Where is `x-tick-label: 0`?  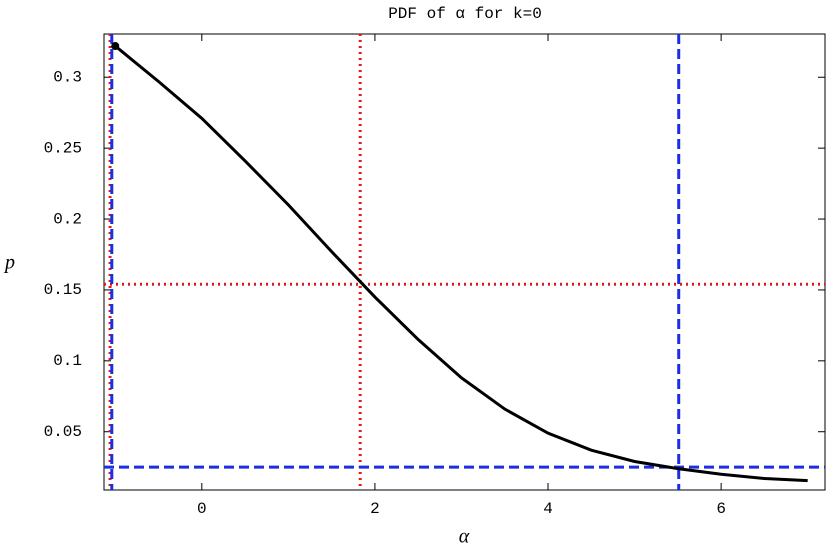 x-tick-label: 0 is located at coordinates (202, 509).